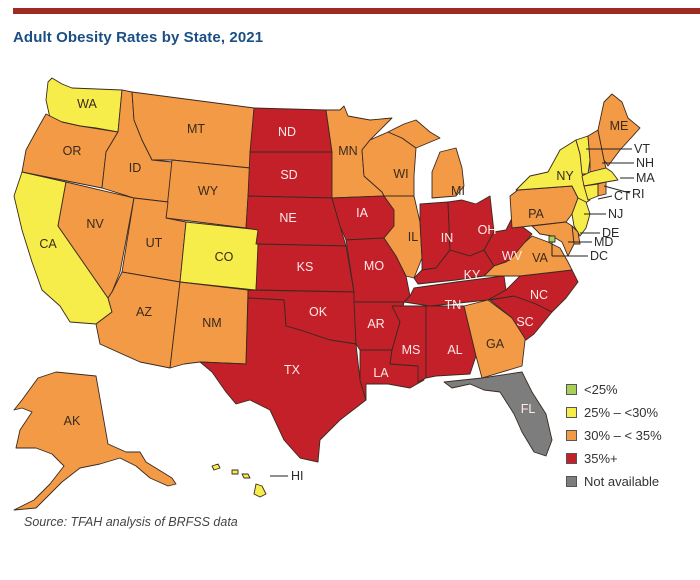  I want to click on source-note: Source: TFAH analysis of BRFSS data, so click(131, 522).